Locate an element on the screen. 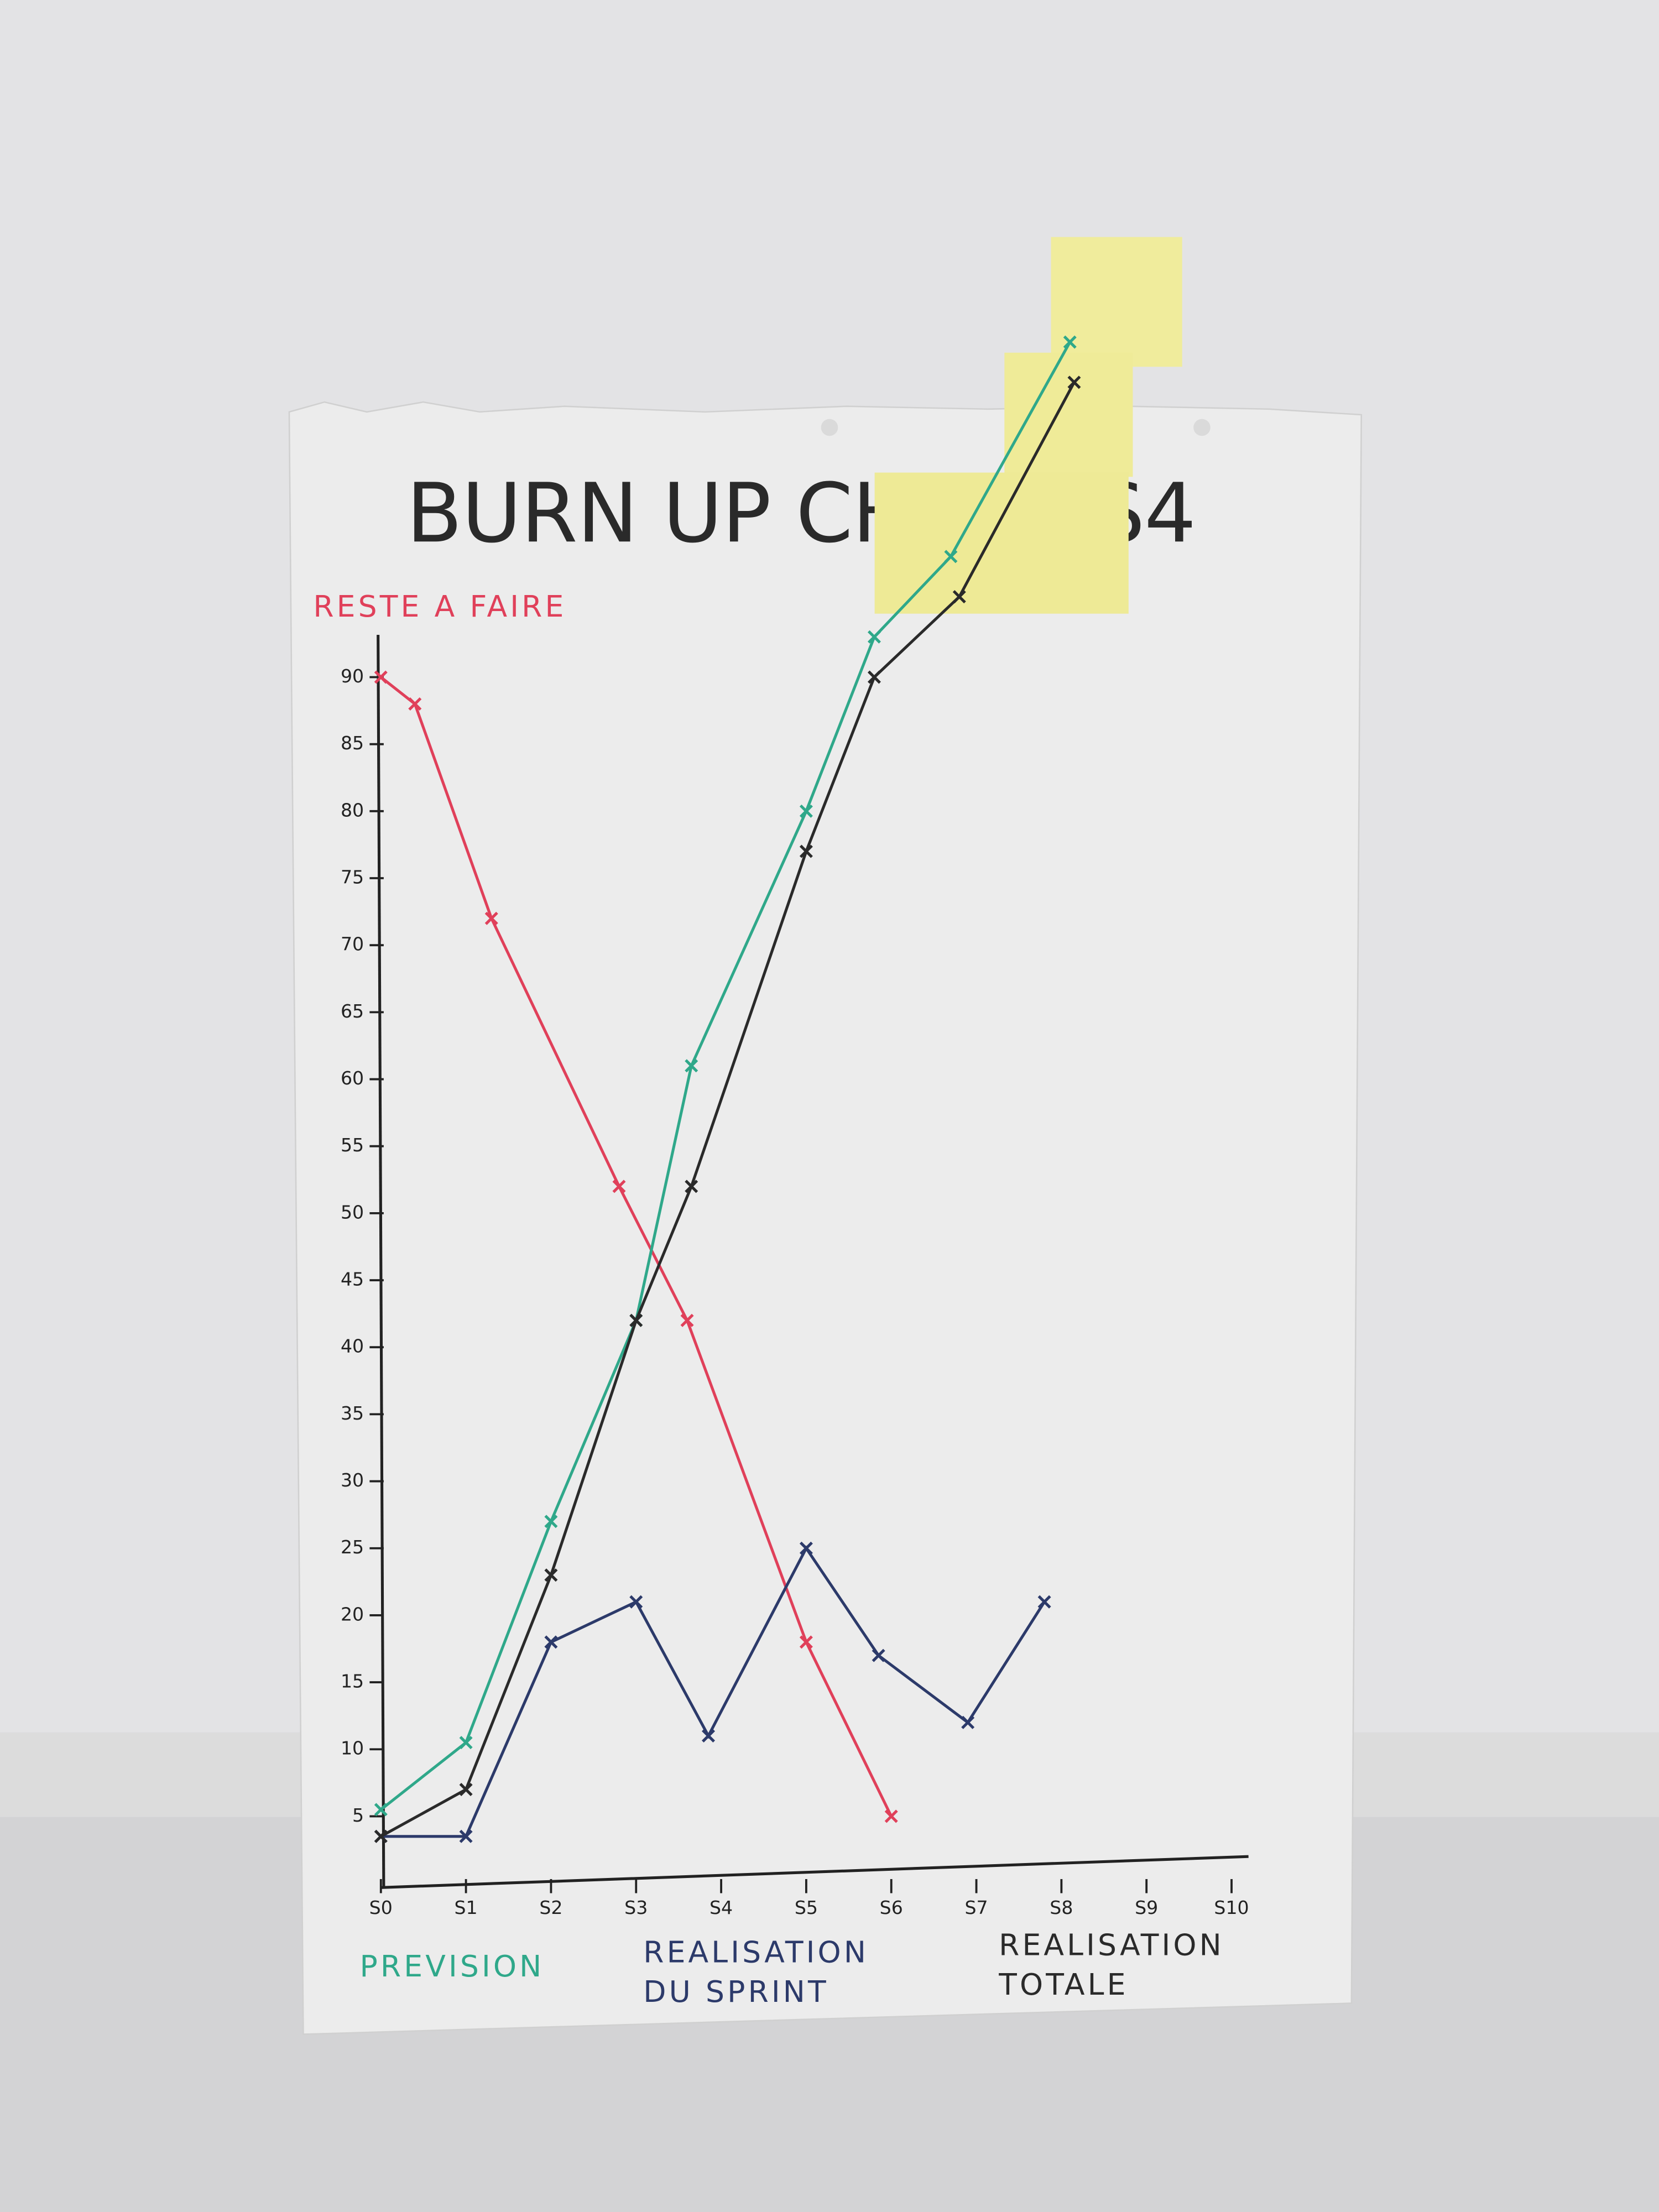 The width and height of the screenshot is (1659, 2212). legend-entry: PREVISION is located at coordinates (452, 1966).